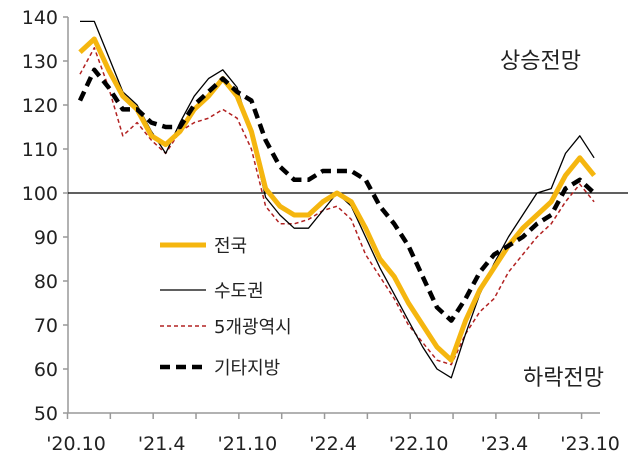 The image size is (634, 466). What do you see at coordinates (40, 18) in the screenshot?
I see `y-tick-label: 140` at bounding box center [40, 18].